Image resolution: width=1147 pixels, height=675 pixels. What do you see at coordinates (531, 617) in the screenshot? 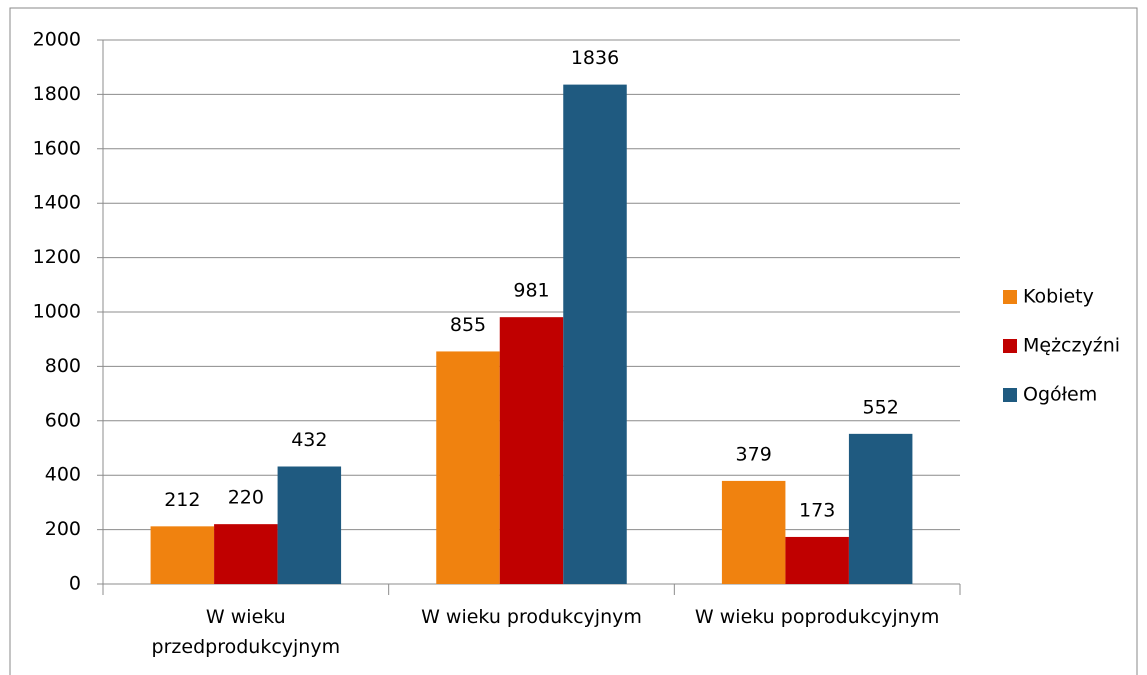
I see `x-tick-label: W wieku produkcyjnym` at bounding box center [531, 617].